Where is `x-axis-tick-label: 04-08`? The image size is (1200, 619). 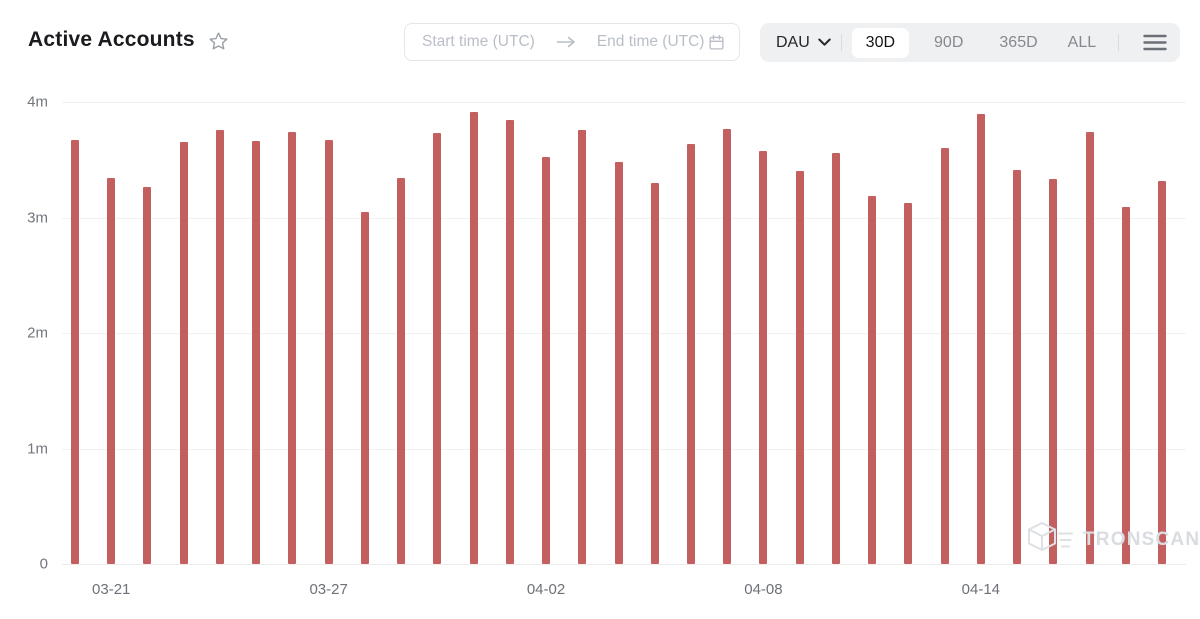 x-axis-tick-label: 04-08 is located at coordinates (763, 589).